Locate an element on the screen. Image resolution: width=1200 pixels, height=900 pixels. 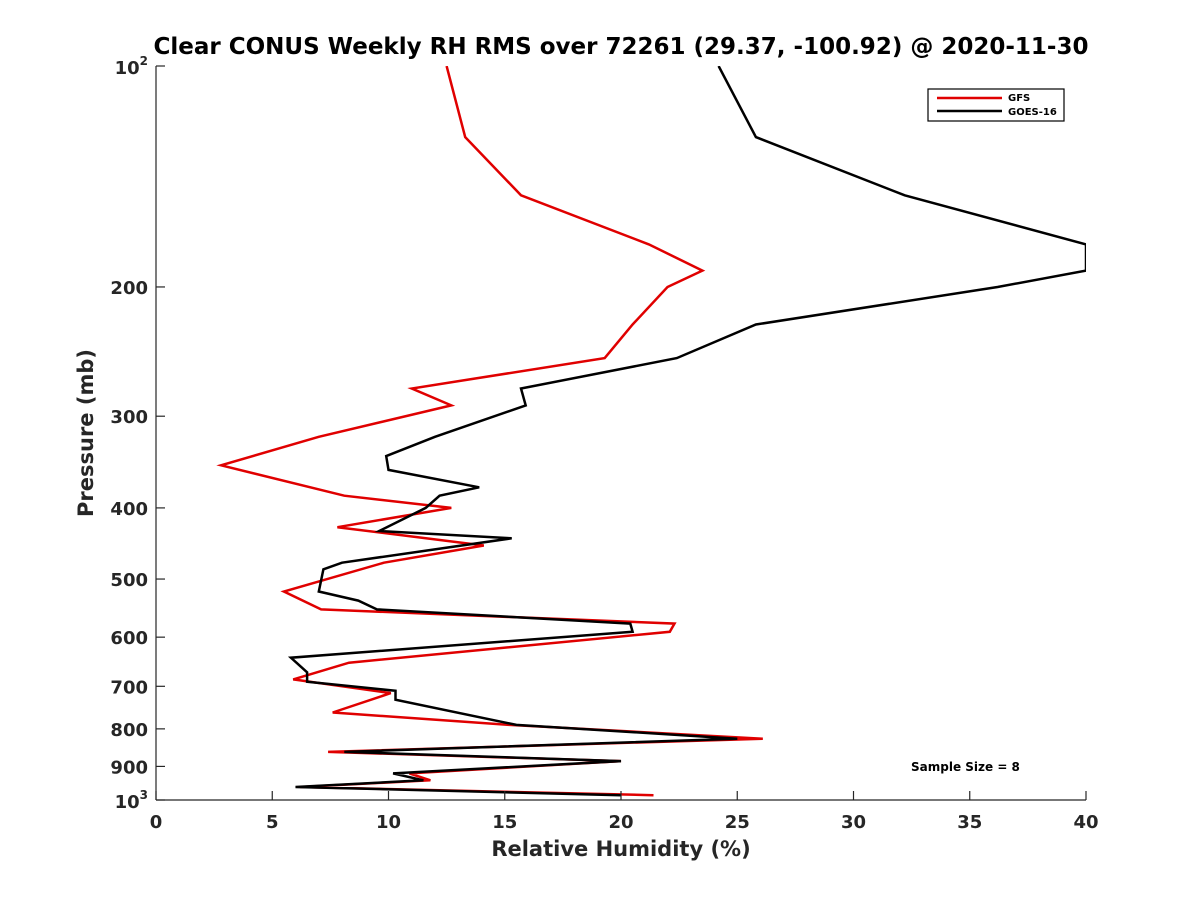
y-axis-label: Pressure (mb) is located at coordinates (86, 433).